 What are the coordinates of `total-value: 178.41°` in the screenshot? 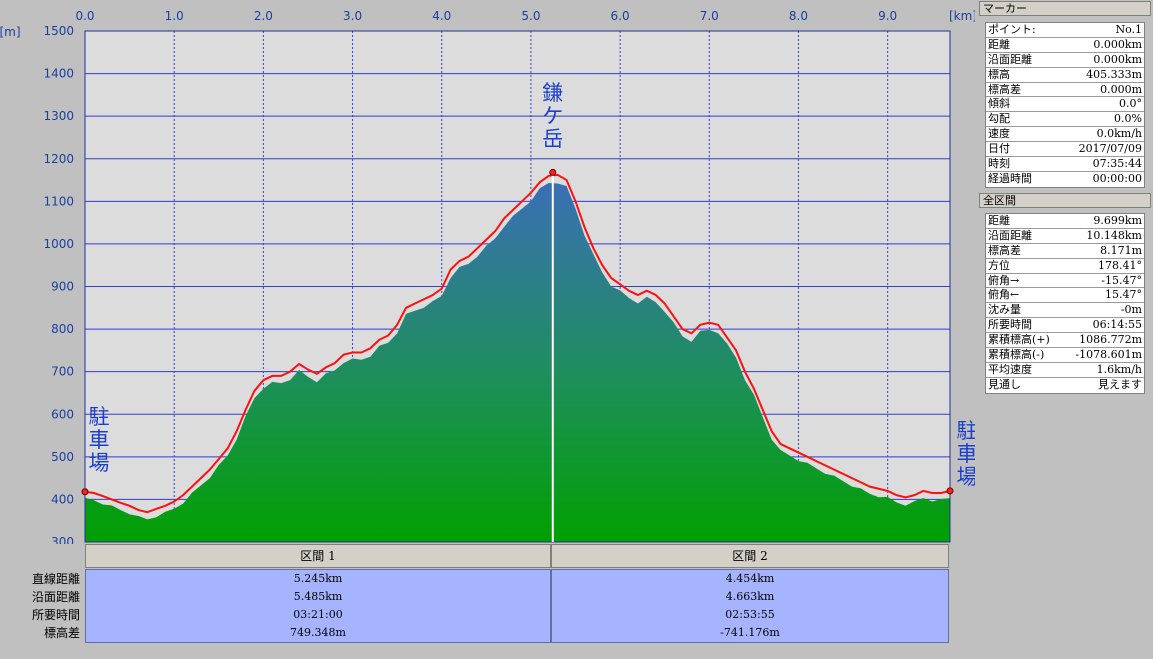 It's located at (1120, 265).